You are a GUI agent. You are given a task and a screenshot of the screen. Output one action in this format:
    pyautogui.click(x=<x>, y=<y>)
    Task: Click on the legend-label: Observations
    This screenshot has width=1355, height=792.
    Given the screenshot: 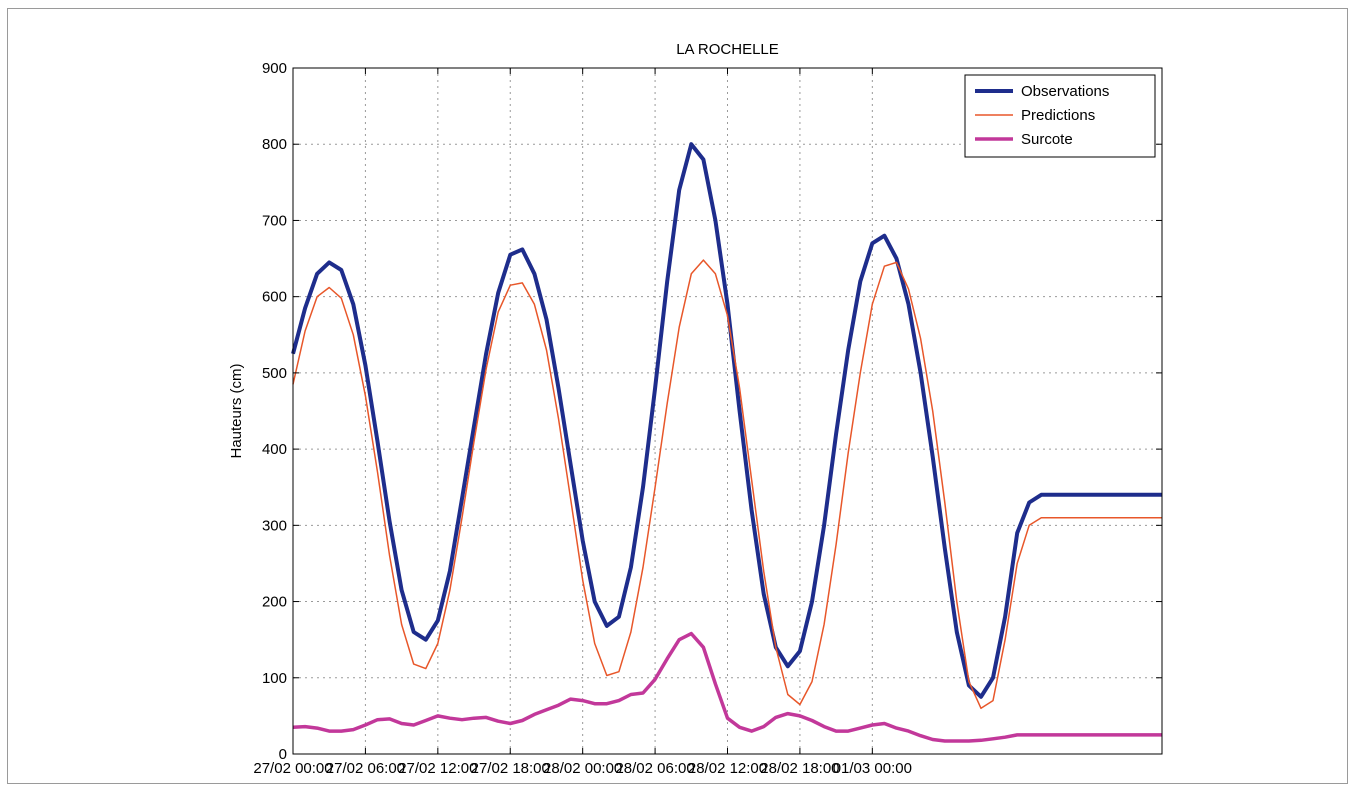 What is the action you would take?
    pyautogui.click(x=1065, y=91)
    